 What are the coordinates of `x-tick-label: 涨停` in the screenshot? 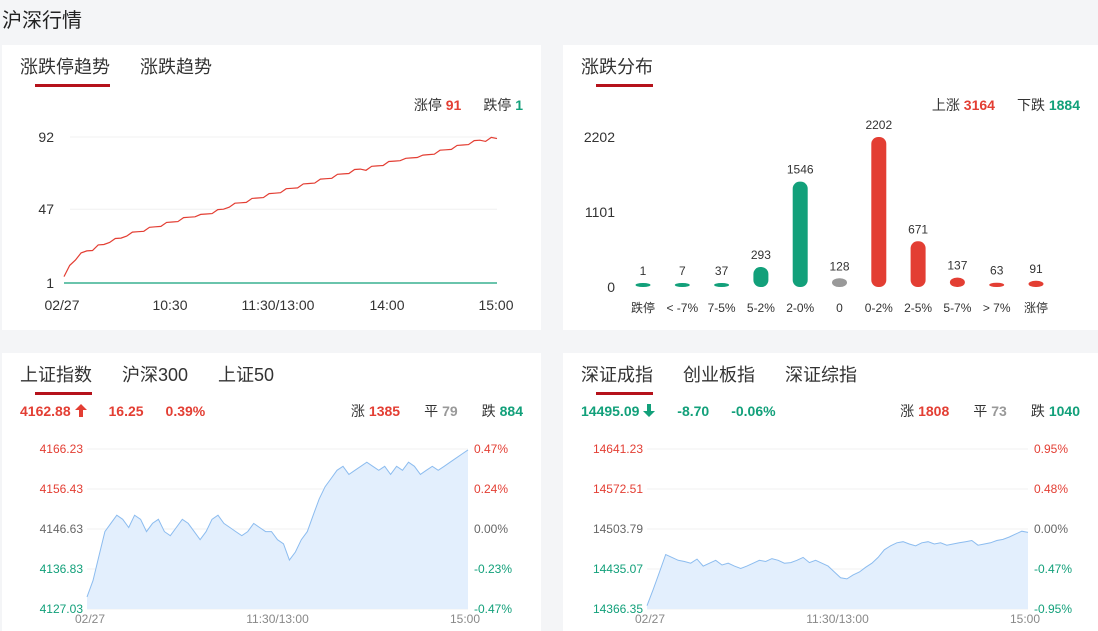 It's located at (1036, 307).